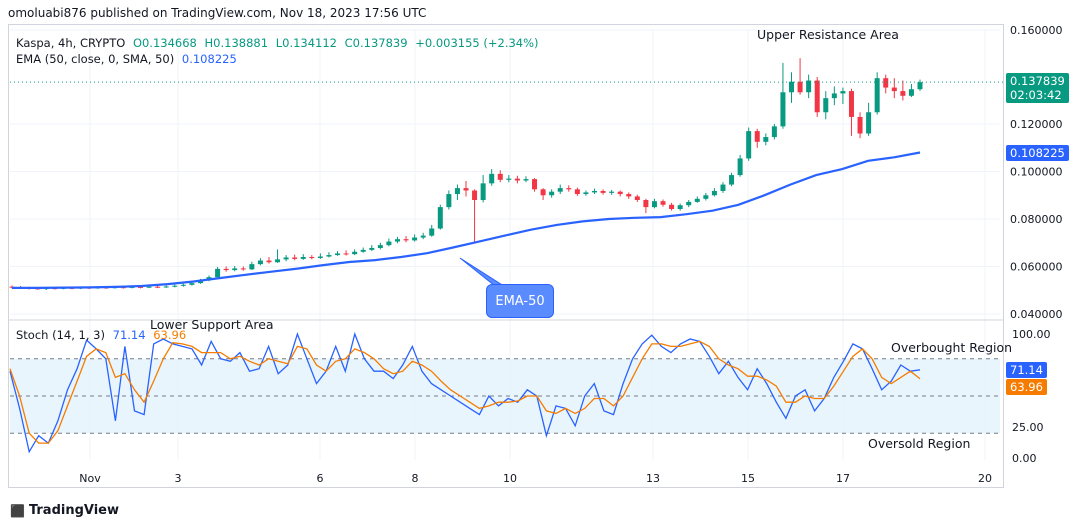 The width and height of the screenshot is (1080, 528). What do you see at coordinates (212, 324) in the screenshot?
I see `lower-support-label: Lower Support Area` at bounding box center [212, 324].